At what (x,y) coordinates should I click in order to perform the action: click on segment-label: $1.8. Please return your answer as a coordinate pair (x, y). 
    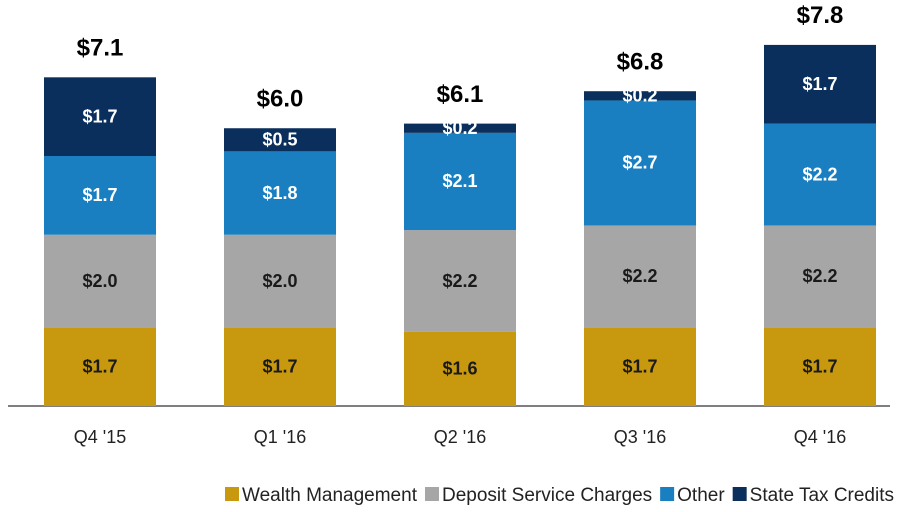
    Looking at the image, I should click on (279, 193).